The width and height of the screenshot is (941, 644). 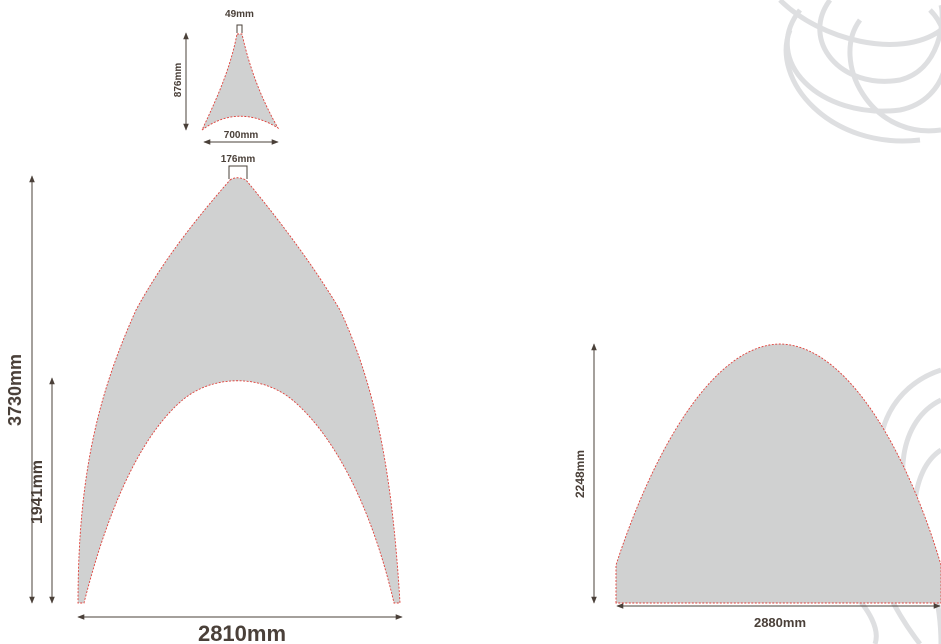 I want to click on main-total-height-label: 3730mm, so click(x=15, y=390).